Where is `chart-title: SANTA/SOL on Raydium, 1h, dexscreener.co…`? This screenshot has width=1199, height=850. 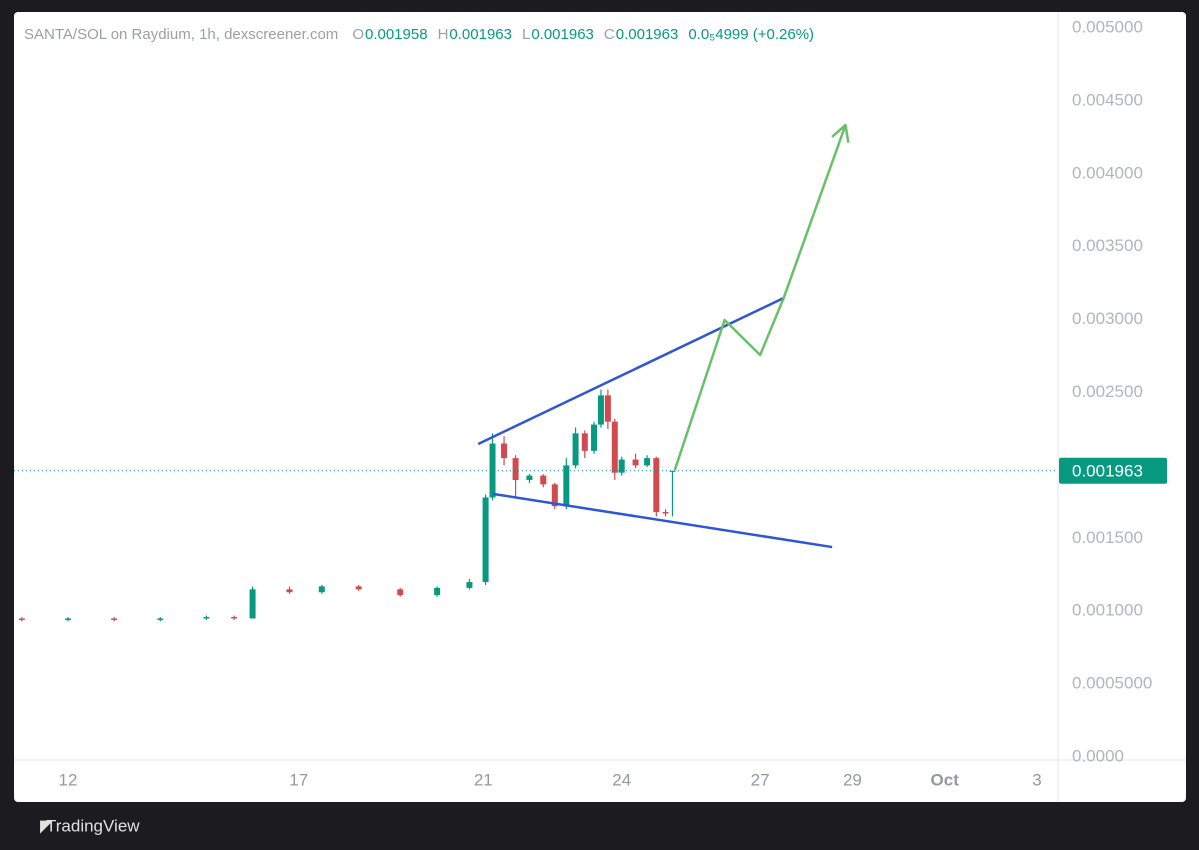
chart-title: SANTA/SOL on Raydium, 1h, dexscreener.co… is located at coordinates (181, 34).